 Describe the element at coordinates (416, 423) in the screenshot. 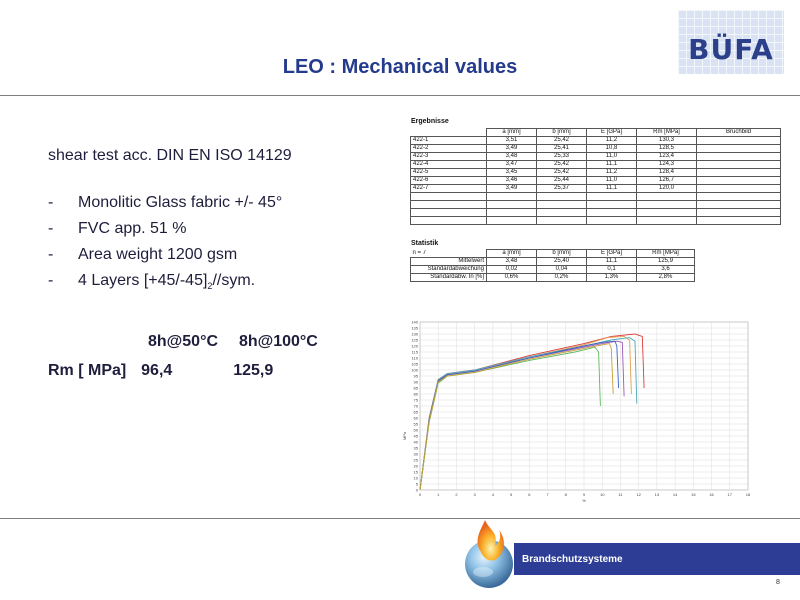

I see `y-tick-label: 55` at that location.